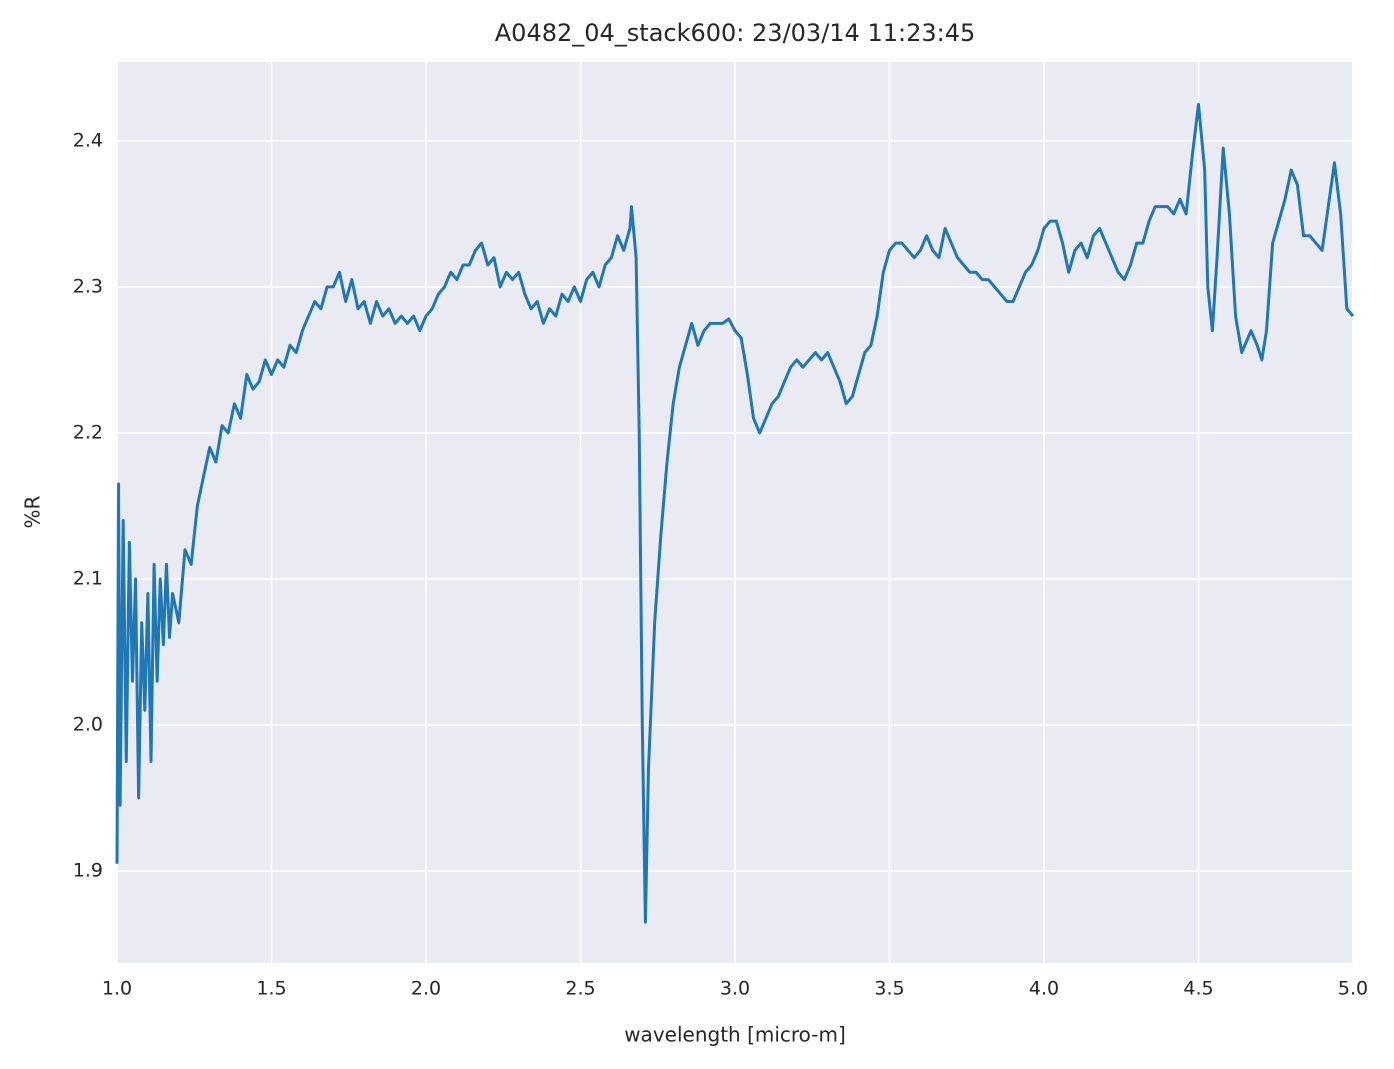 This screenshot has width=1394, height=1069. I want to click on y-tick-label: 2.0, so click(88, 724).